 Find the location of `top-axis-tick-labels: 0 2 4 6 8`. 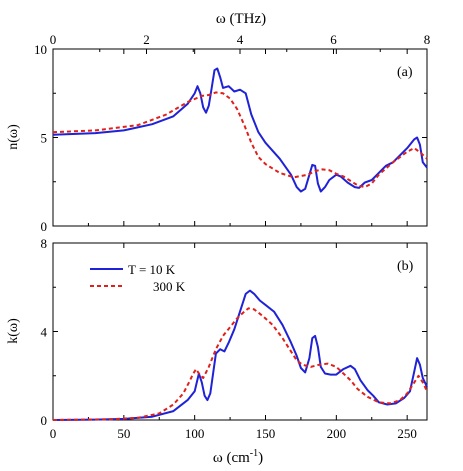

top-axis-tick-labels: 0 2 4 6 8 is located at coordinates (240, 39).